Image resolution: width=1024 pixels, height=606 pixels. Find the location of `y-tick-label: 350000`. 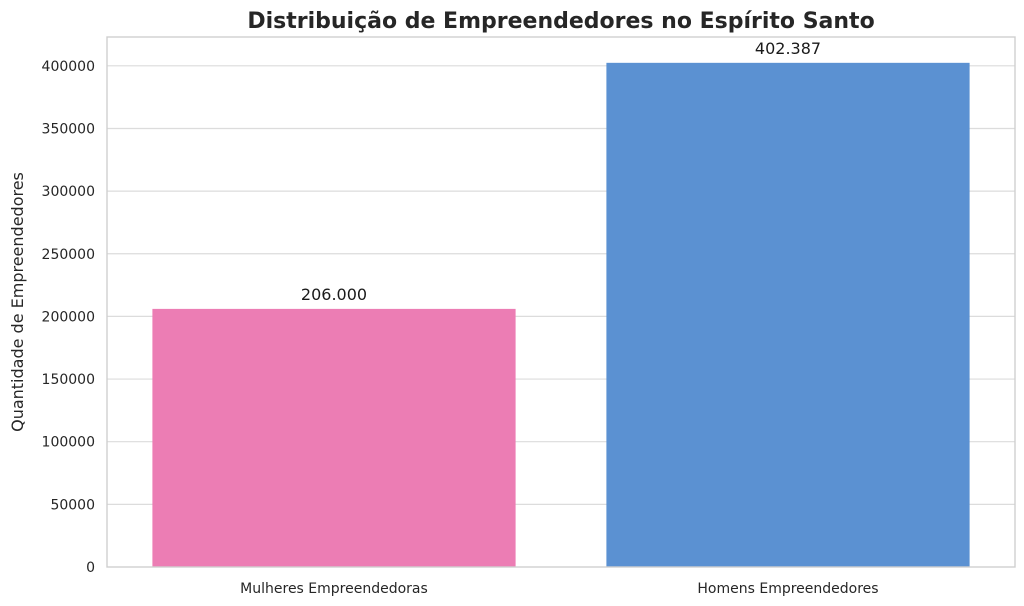

y-tick-label: 350000 is located at coordinates (68, 129).